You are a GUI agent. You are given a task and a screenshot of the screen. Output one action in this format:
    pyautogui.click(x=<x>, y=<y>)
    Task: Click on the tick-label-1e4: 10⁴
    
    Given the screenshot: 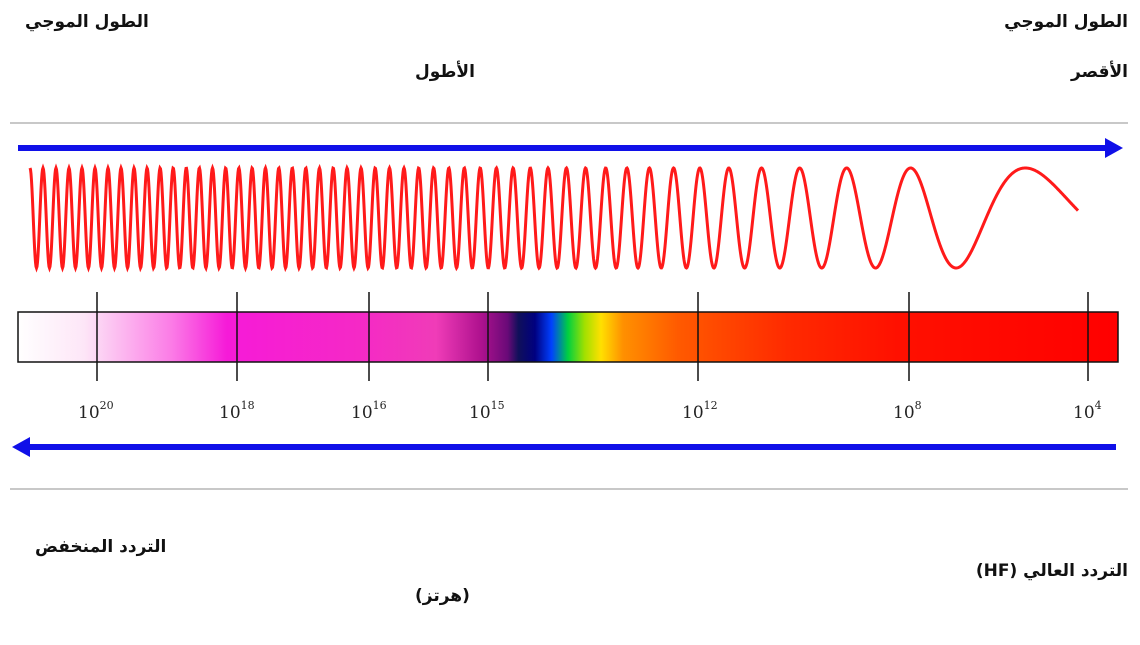 What is the action you would take?
    pyautogui.click(x=1087, y=411)
    